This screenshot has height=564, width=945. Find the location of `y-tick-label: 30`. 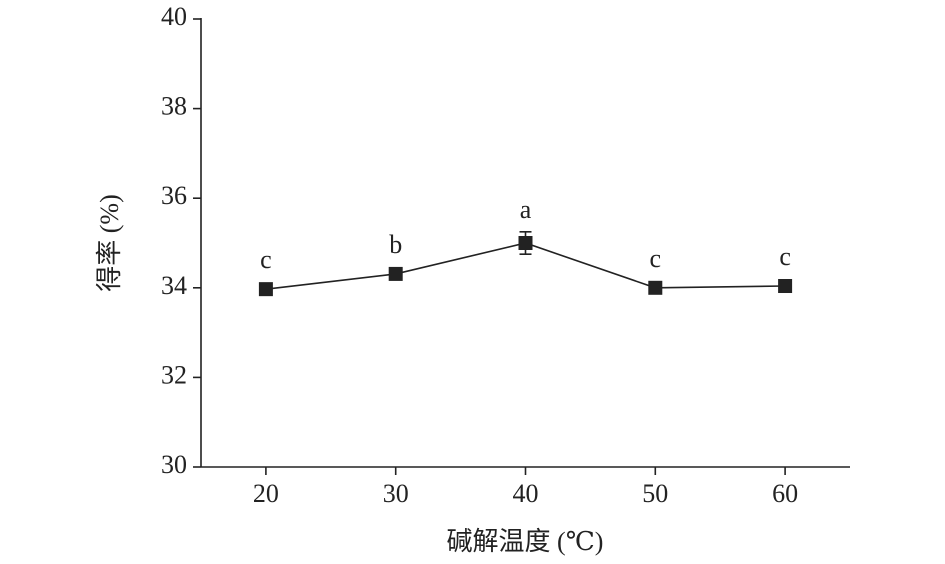

y-tick-label: 30 is located at coordinates (174, 464).